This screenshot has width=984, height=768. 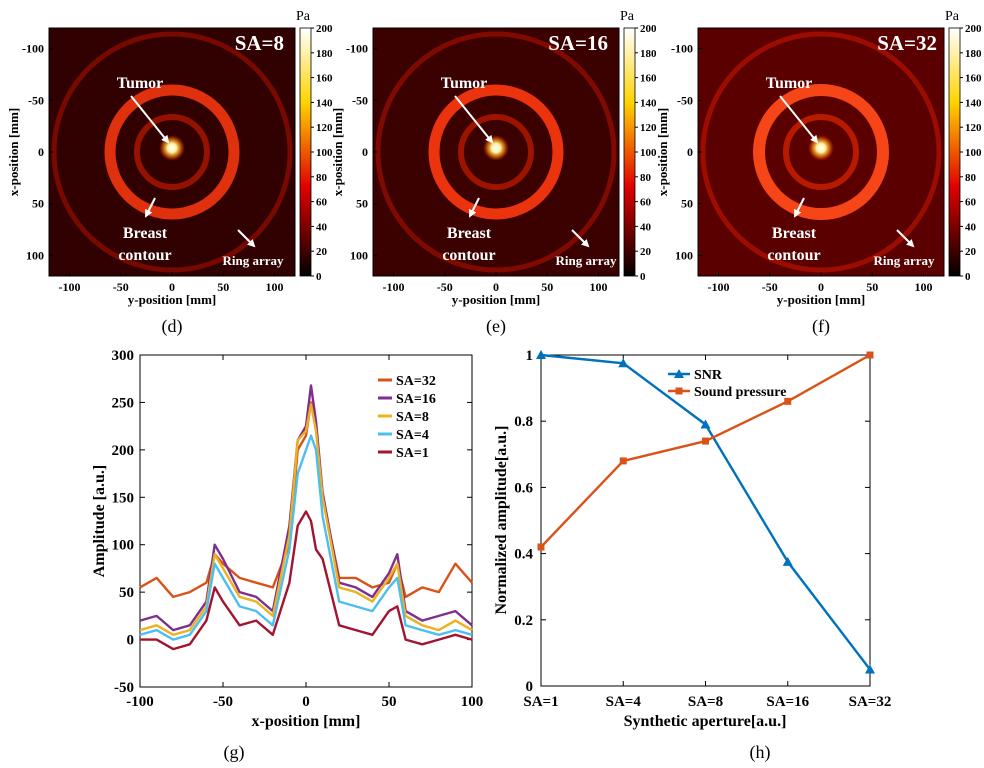 I want to click on x-tick-label: SA=16, so click(x=787, y=702).